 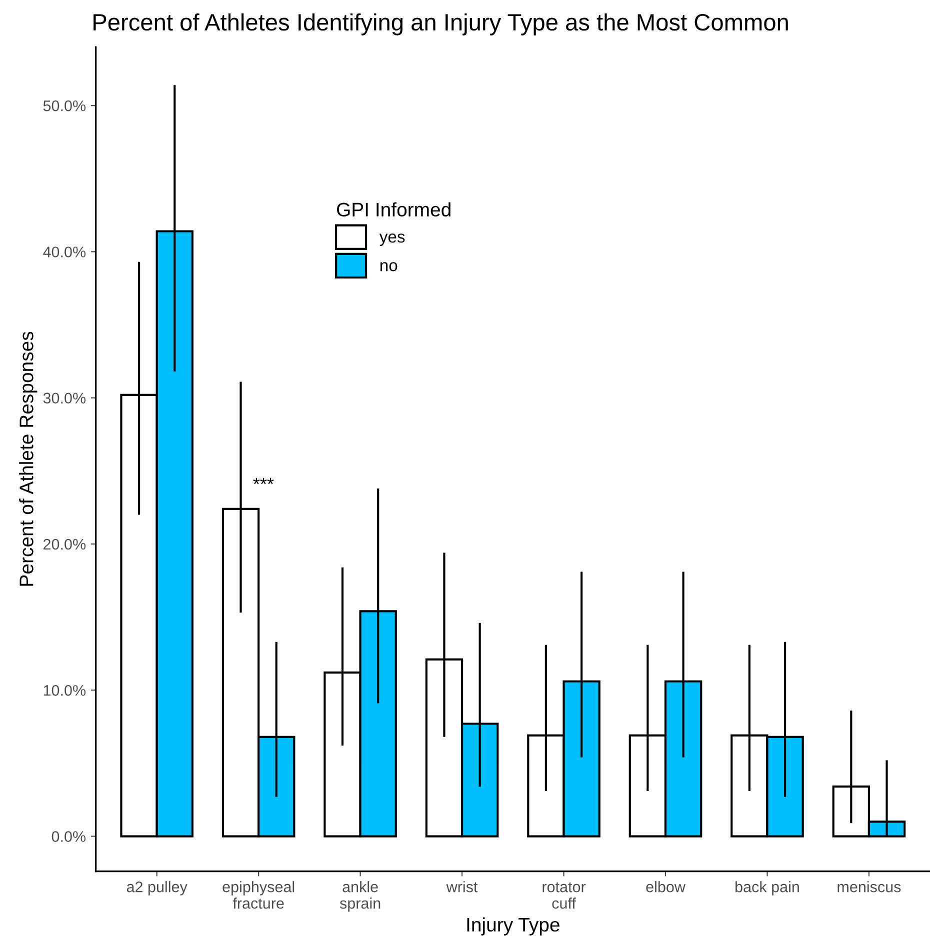 I want to click on y-tick-label: 10.0%, so click(x=65, y=690).